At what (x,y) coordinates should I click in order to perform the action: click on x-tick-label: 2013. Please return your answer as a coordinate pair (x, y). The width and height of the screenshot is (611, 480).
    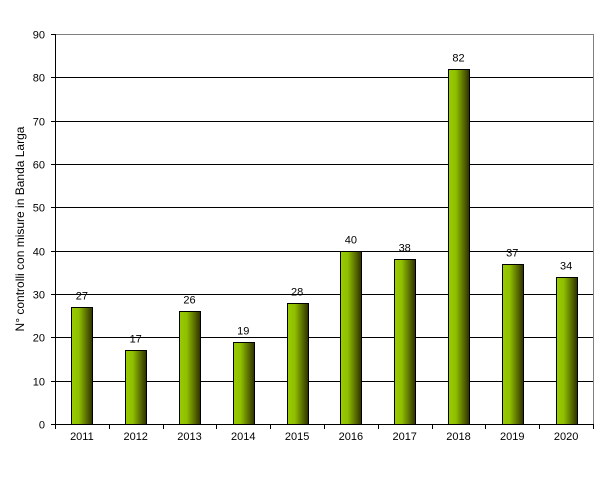
    Looking at the image, I should click on (189, 437).